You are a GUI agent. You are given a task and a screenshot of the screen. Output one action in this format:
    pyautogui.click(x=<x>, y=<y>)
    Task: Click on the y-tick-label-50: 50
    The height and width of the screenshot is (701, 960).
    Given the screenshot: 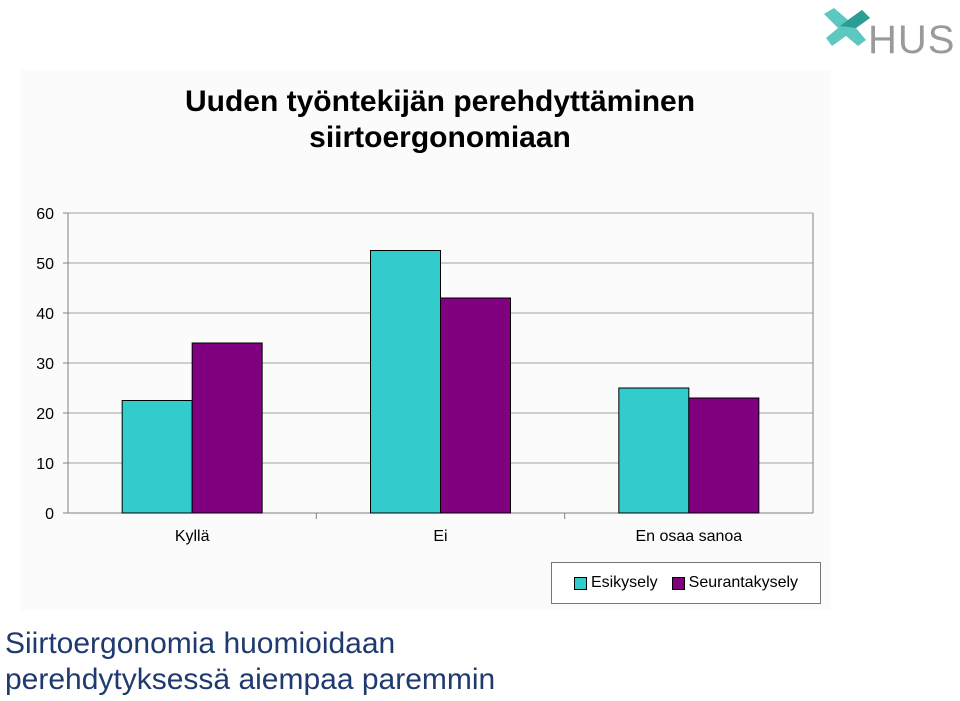 What is the action you would take?
    pyautogui.click(x=45, y=264)
    